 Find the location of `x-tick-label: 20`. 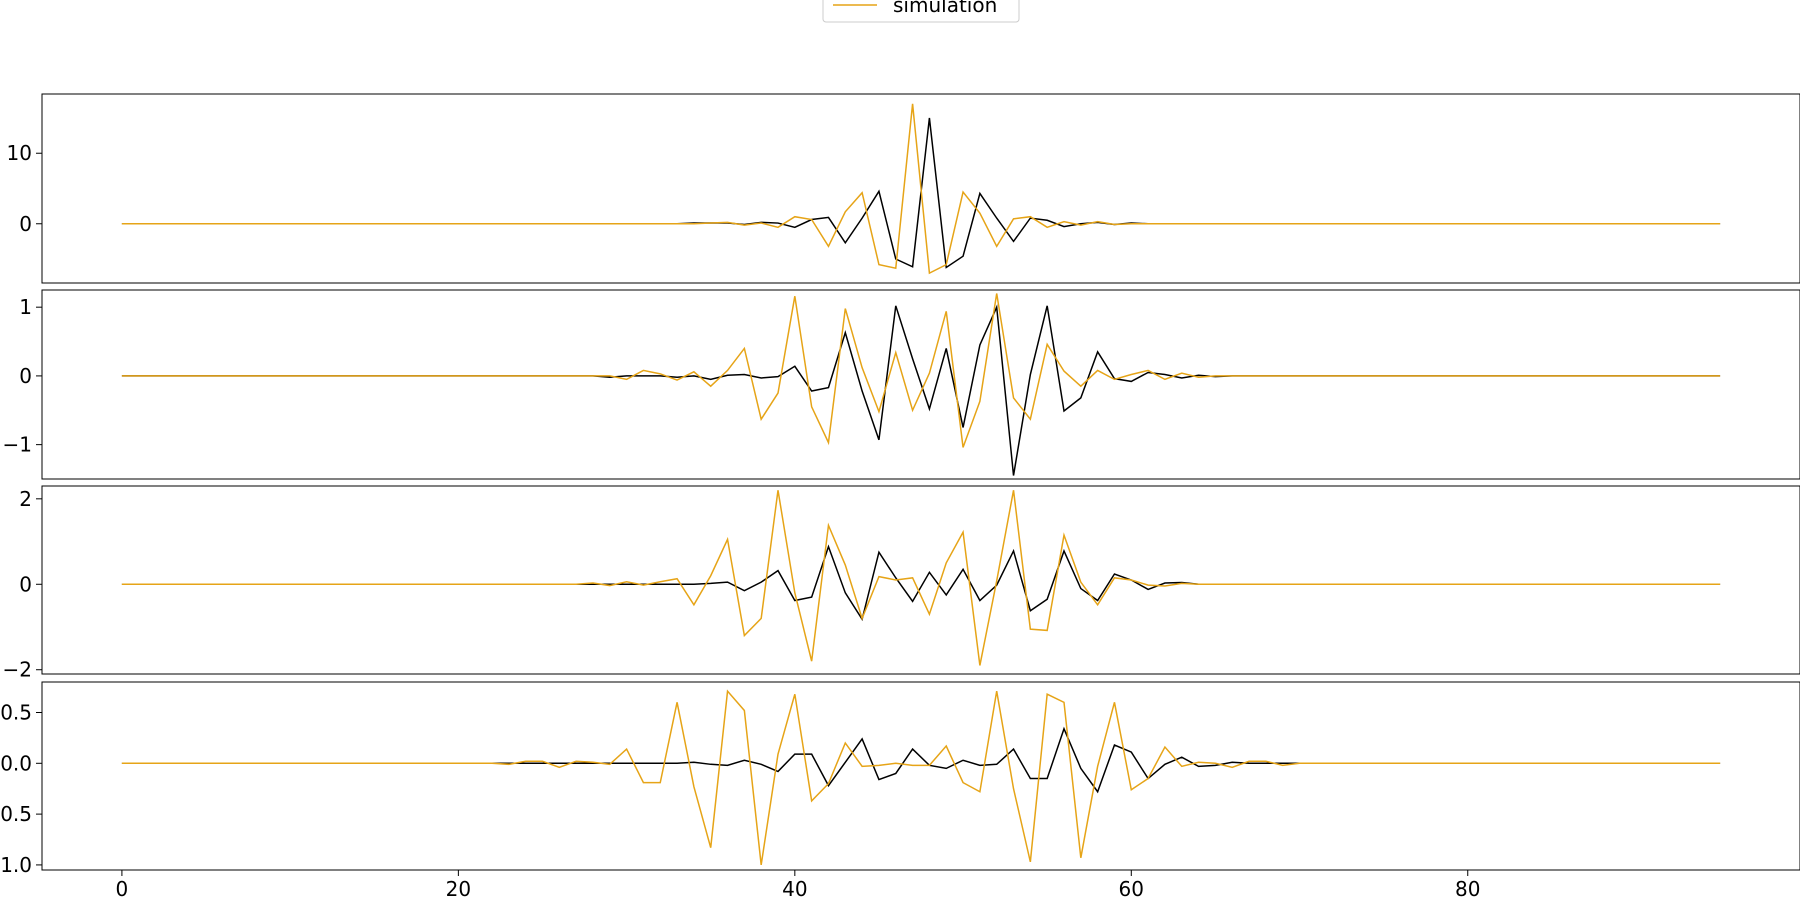

x-tick-label: 20 is located at coordinates (458, 888).